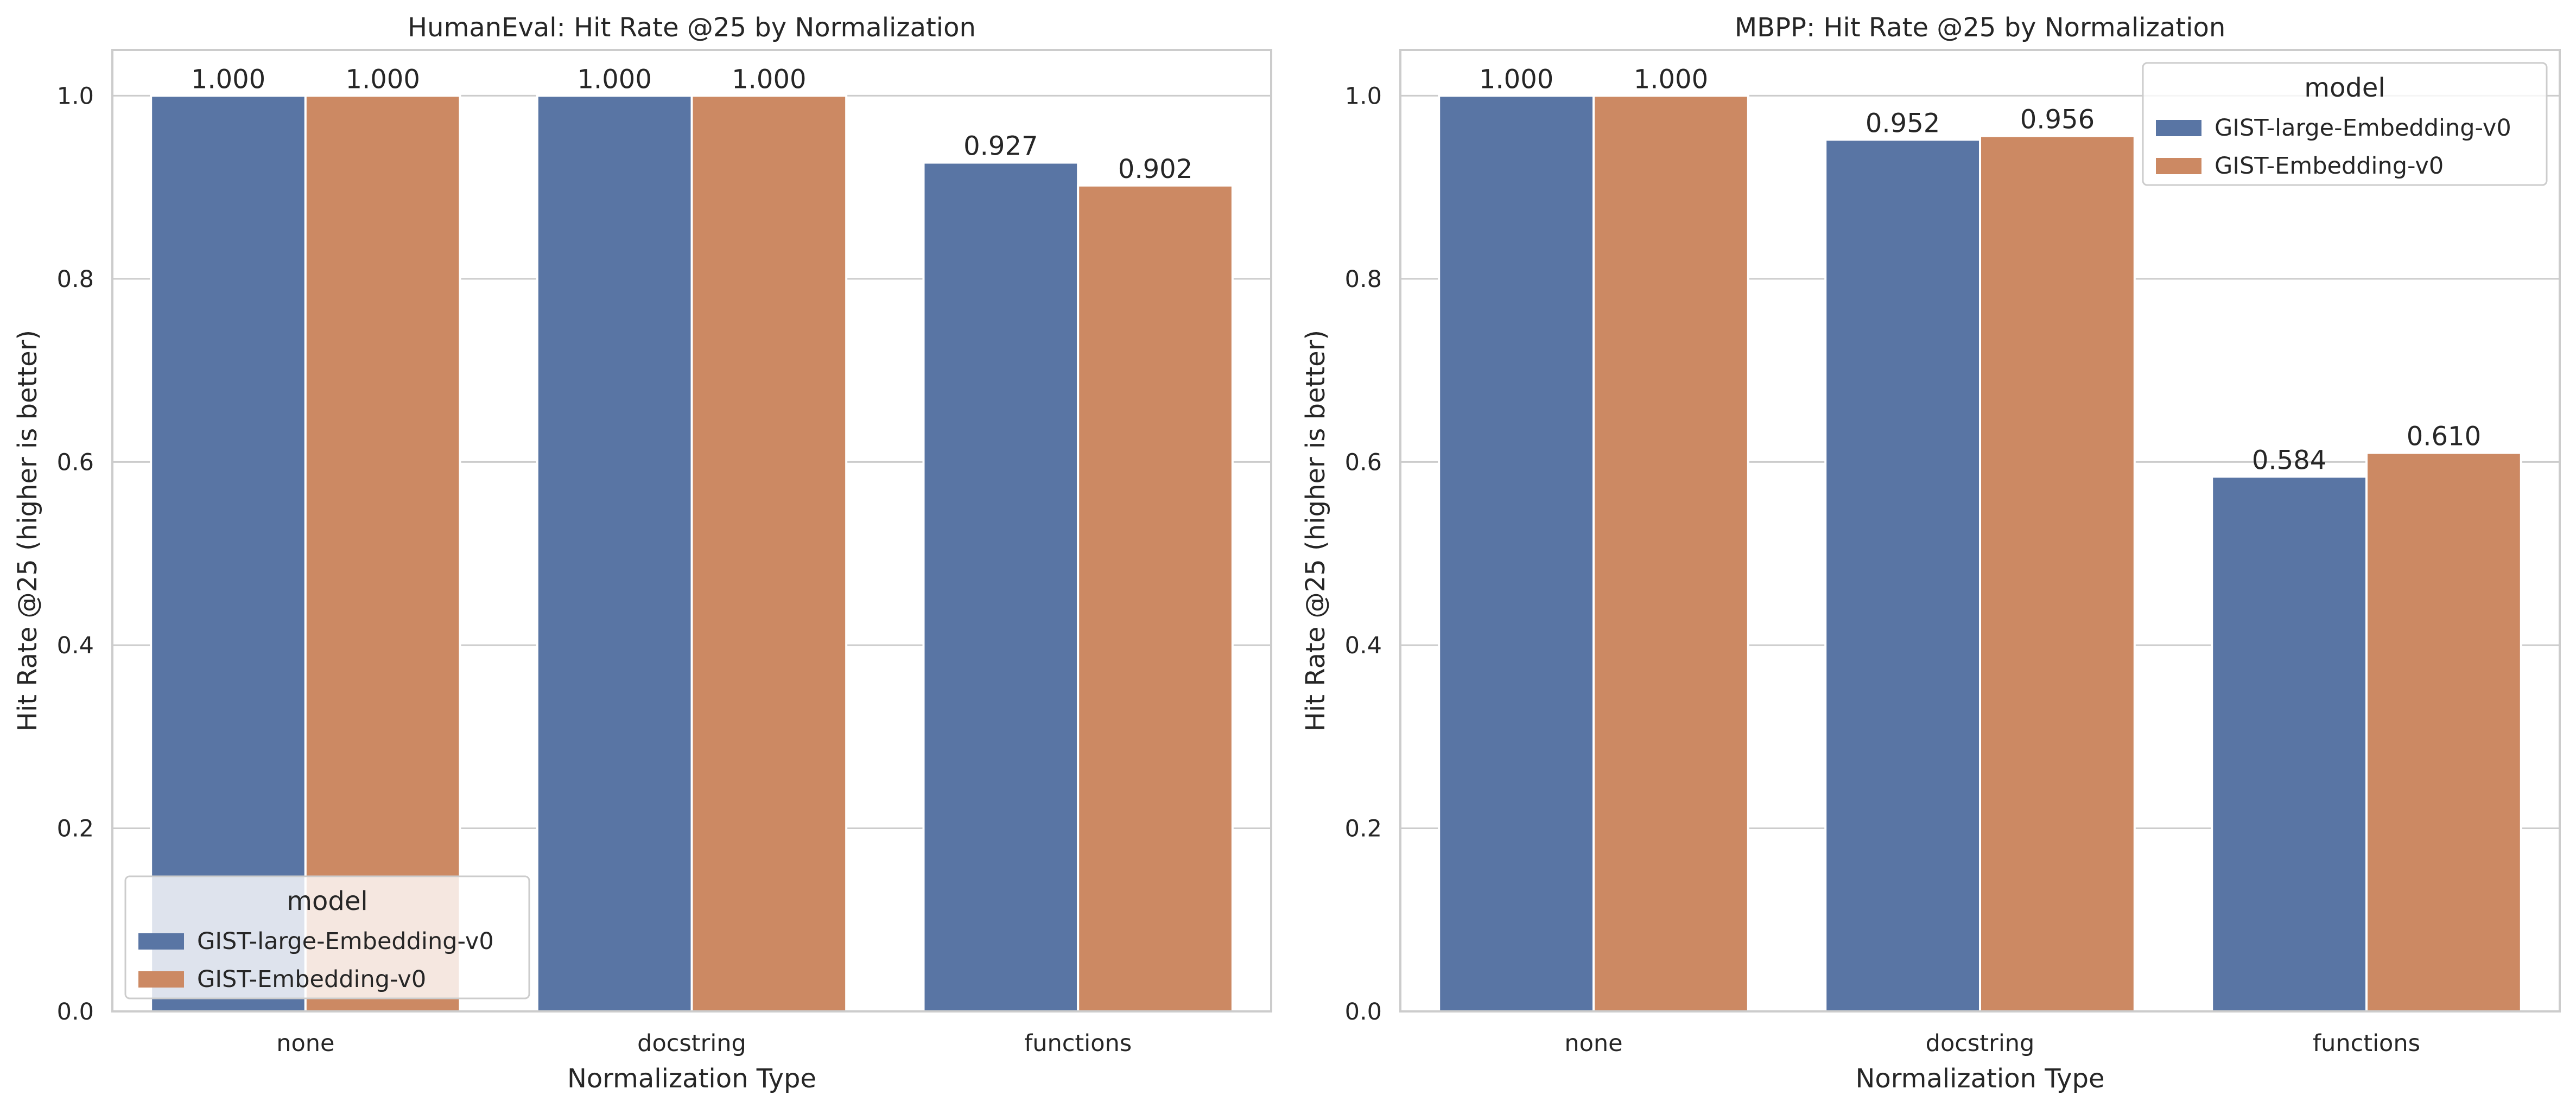 The image size is (2576, 1108). I want to click on mbpp-bar-label-gist-embedding-v0-functions: 0.610, so click(2444, 437).